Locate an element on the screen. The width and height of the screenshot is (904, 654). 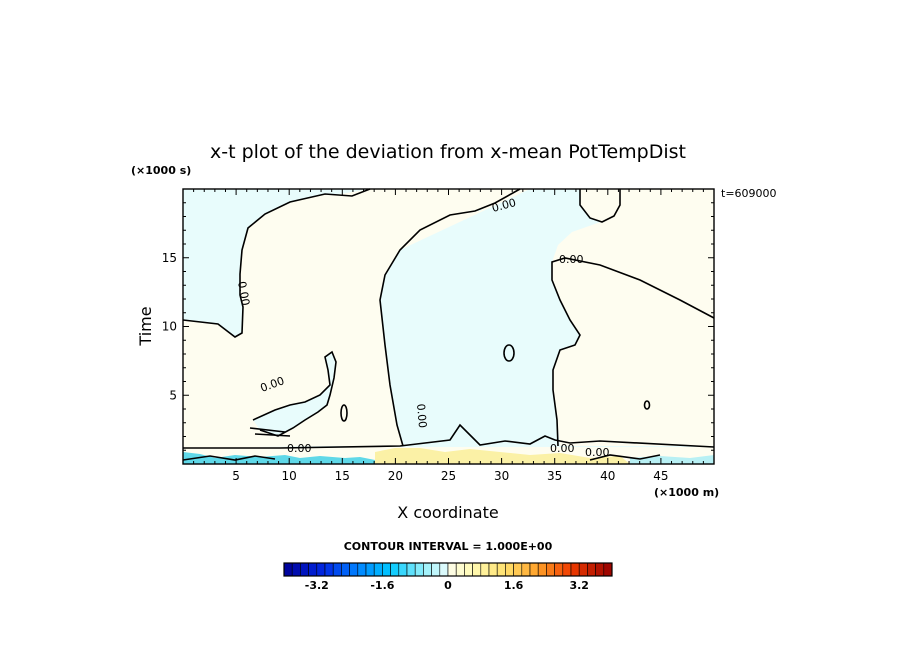
x-tick-label: 5 is located at coordinates (236, 476).